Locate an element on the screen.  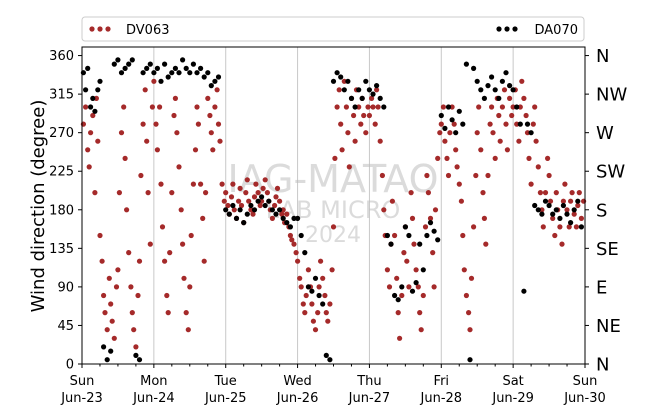
y-axis: 0 45 90 135 180 225 270 315 360 is located at coordinates (65, 211).